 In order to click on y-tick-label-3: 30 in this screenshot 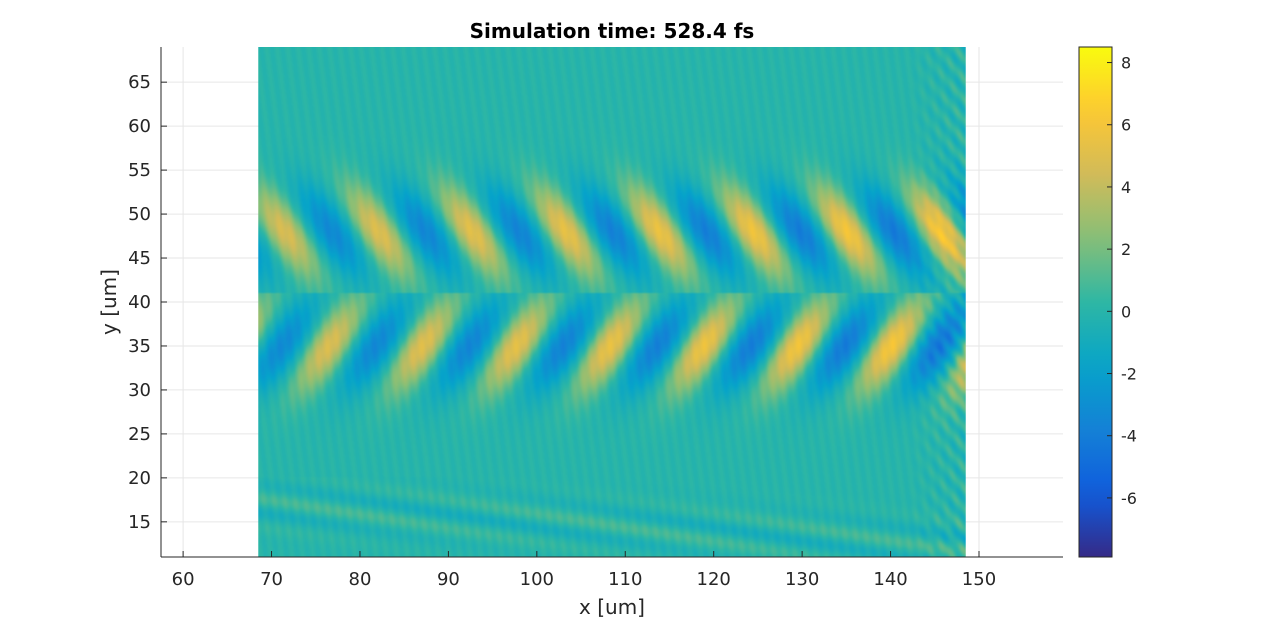, I will do `click(139, 390)`.